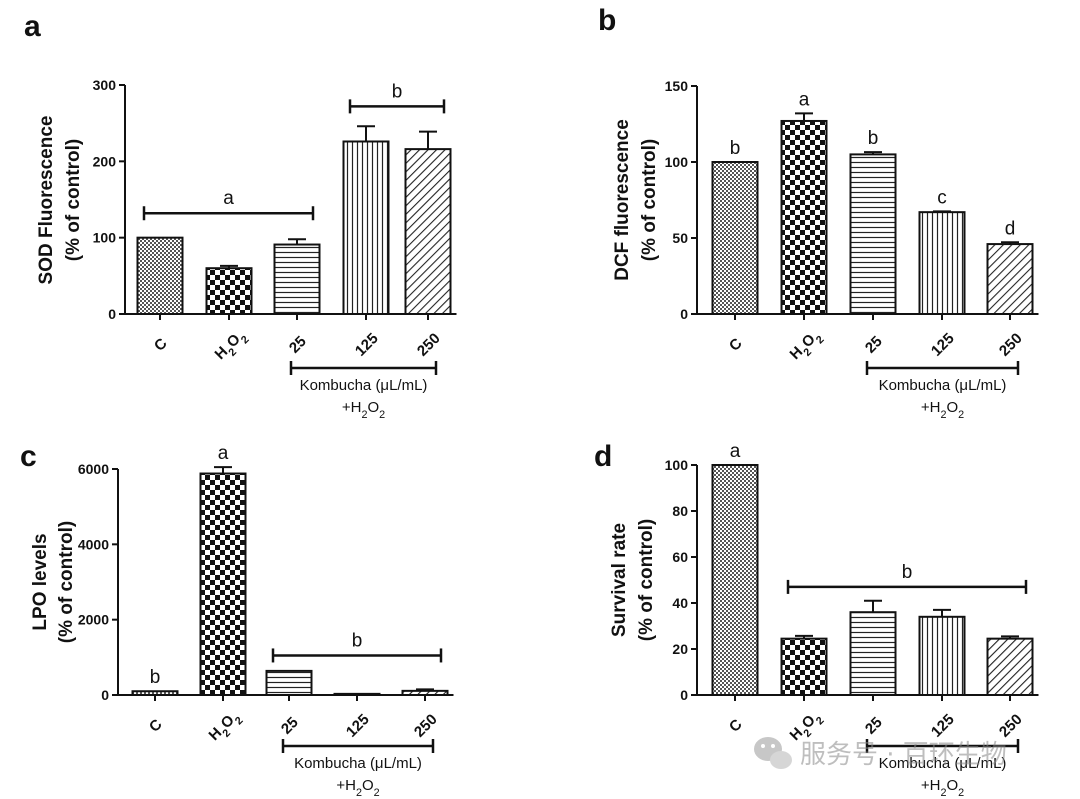  What do you see at coordinates (677, 86) in the screenshot?
I see `y-tick-label-b: 150` at bounding box center [677, 86].